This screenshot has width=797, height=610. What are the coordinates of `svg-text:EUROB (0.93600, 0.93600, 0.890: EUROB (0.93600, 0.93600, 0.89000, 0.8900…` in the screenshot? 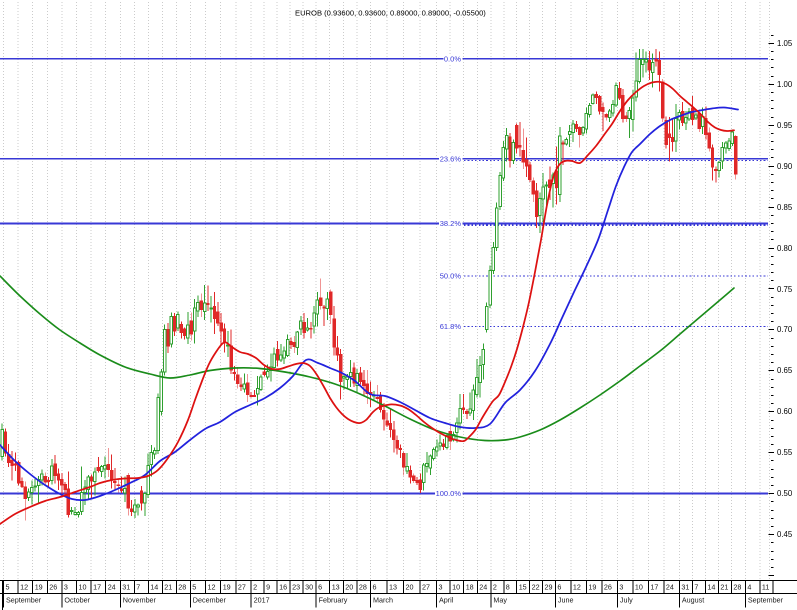 It's located at (390, 13).